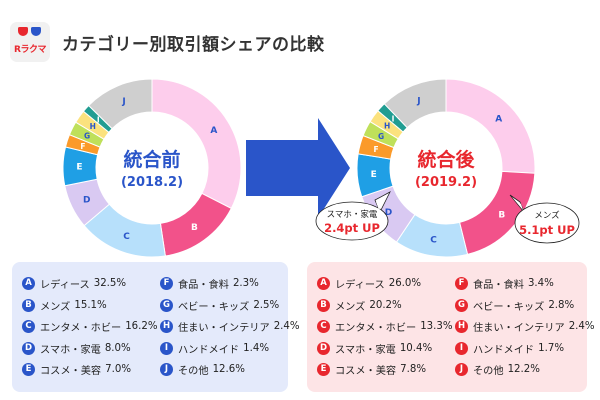 Image resolution: width=600 pixels, height=400 pixels. What do you see at coordinates (230, 306) in the screenshot?
I see `legend-item-g: G ベビー・キッズ 2.5%` at bounding box center [230, 306].